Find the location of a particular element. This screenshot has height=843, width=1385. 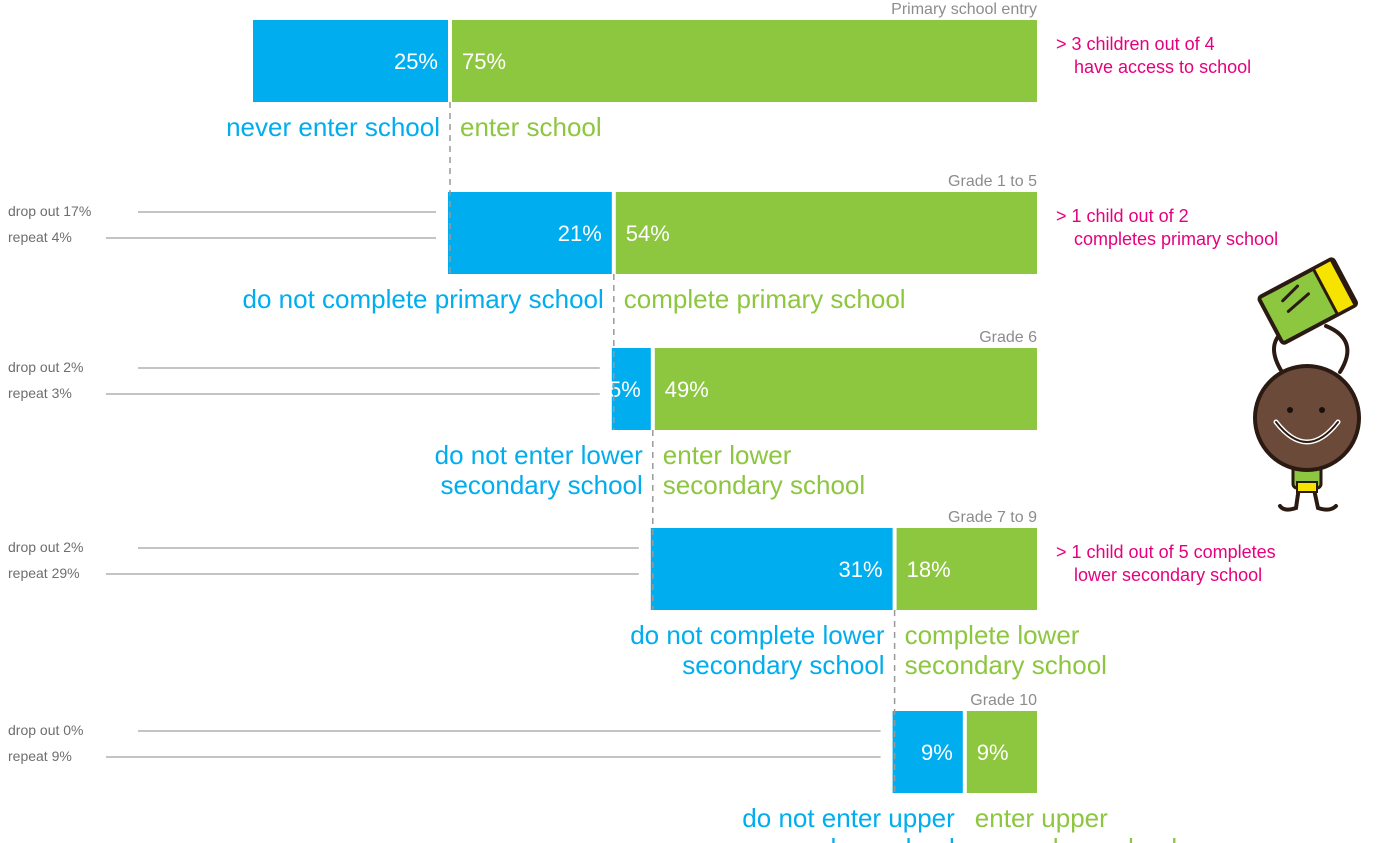

bar-label-blue: 31% is located at coordinates (861, 569).